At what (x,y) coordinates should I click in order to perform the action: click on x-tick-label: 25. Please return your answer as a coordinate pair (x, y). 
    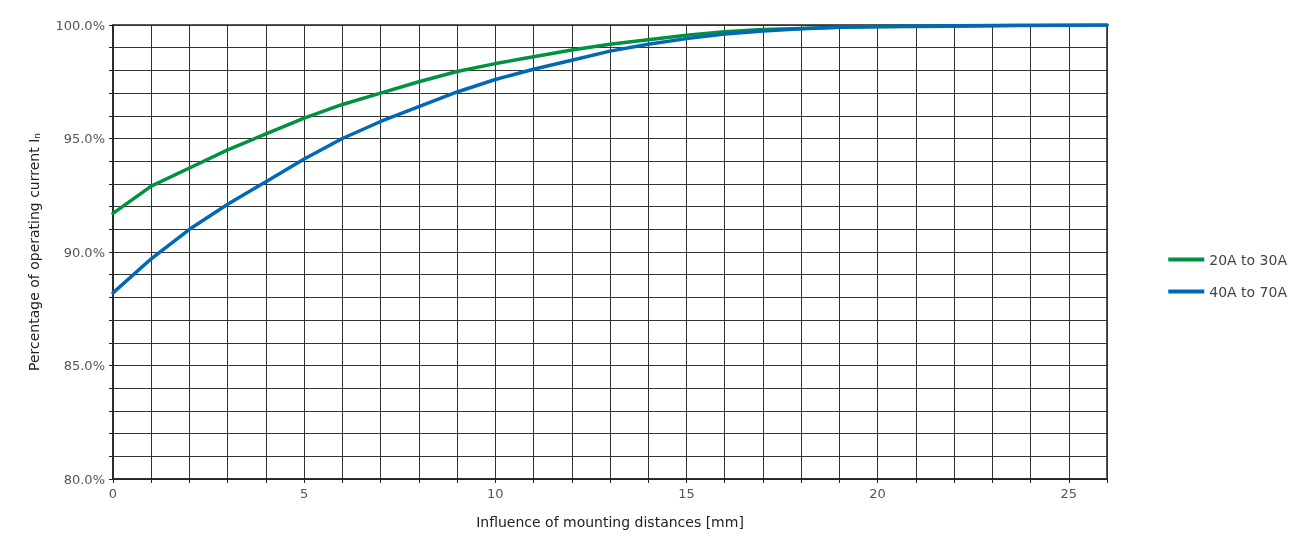
    Looking at the image, I should click on (1069, 493).